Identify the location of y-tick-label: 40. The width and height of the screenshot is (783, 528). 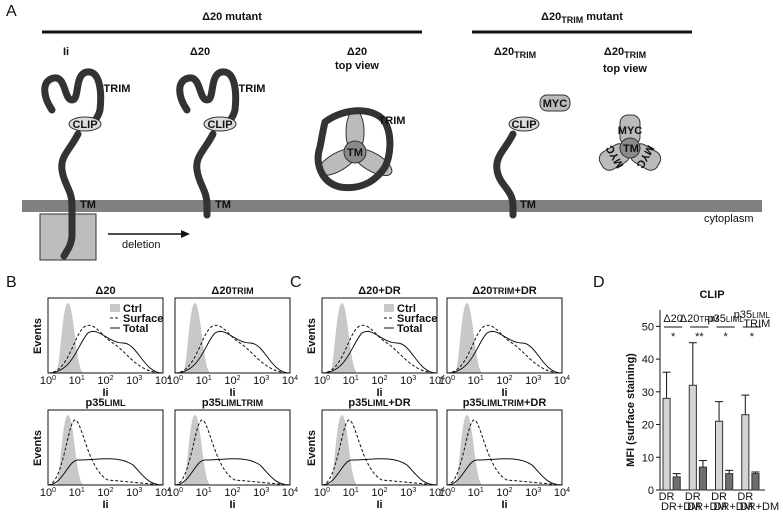
(648, 360).